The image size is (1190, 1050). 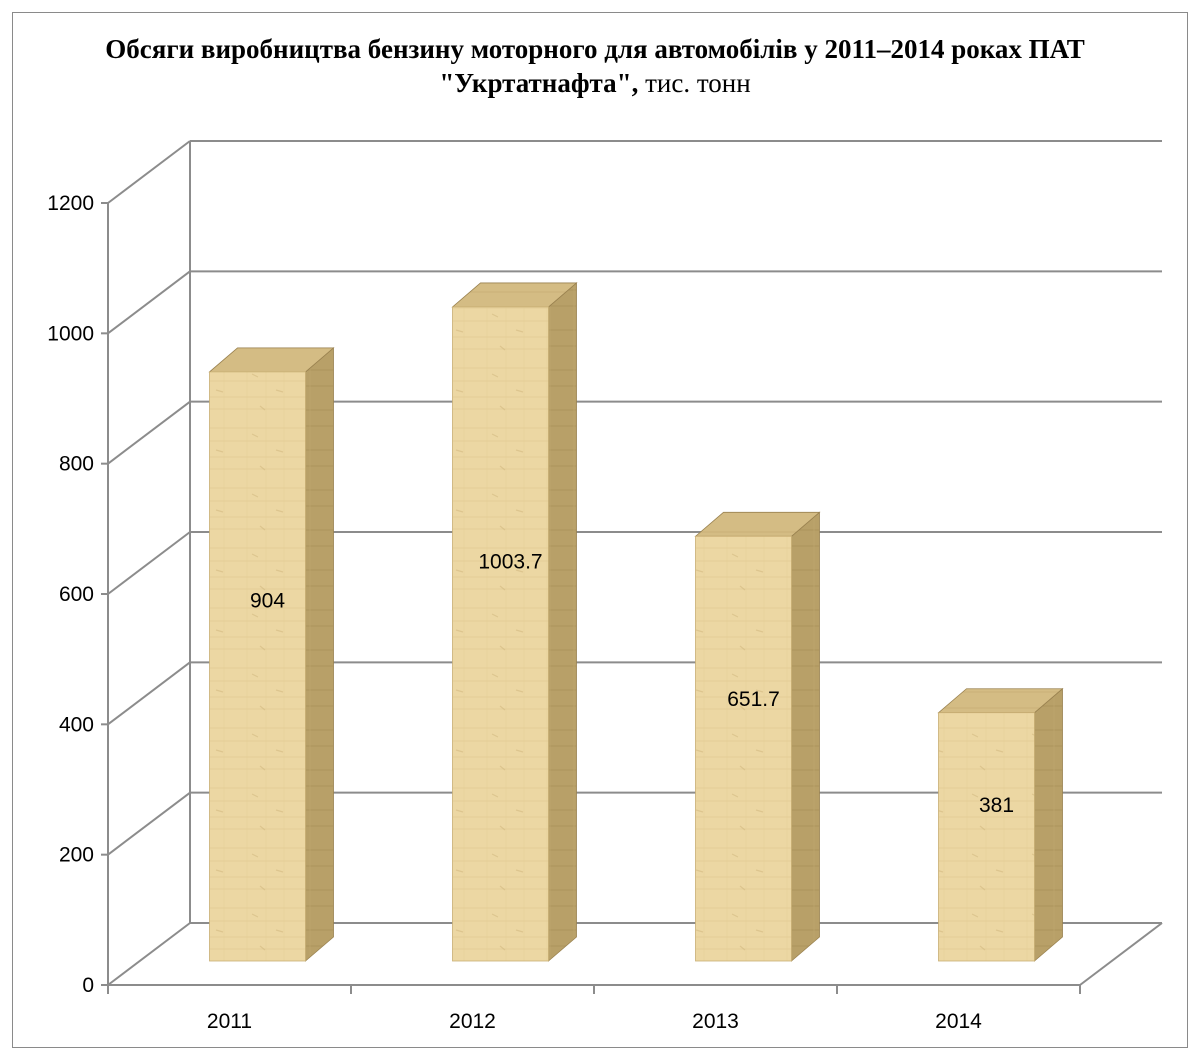 What do you see at coordinates (1048, 824) in the screenshot?
I see `bar-side-2014` at bounding box center [1048, 824].